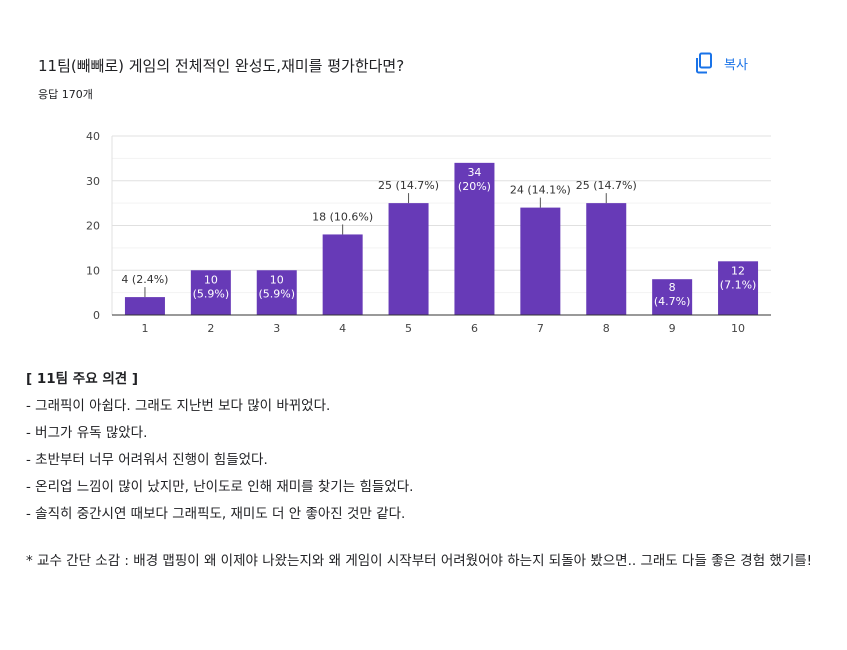 The image size is (847, 650). What do you see at coordinates (704, 63) in the screenshot?
I see `copy-icon` at bounding box center [704, 63].